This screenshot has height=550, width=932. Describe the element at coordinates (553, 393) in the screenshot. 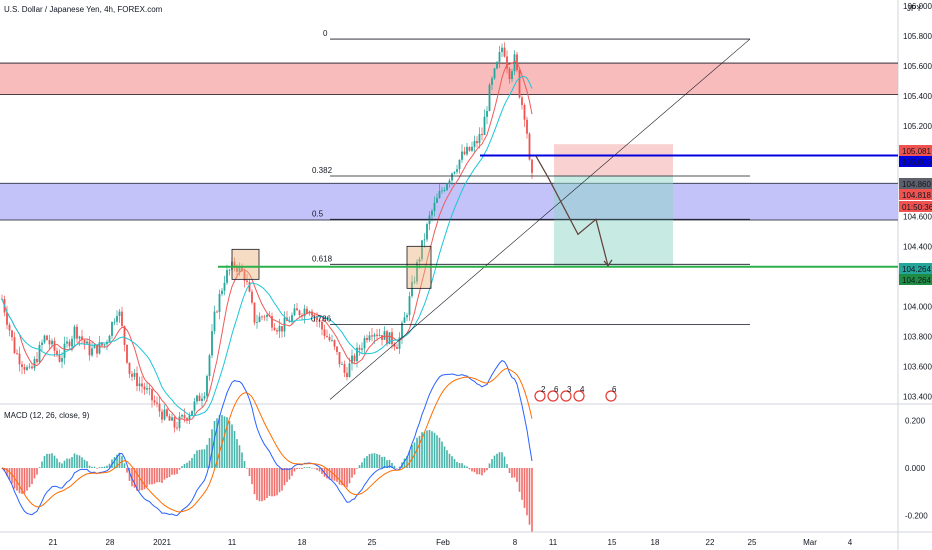

I see `event-marker: 6` at that location.